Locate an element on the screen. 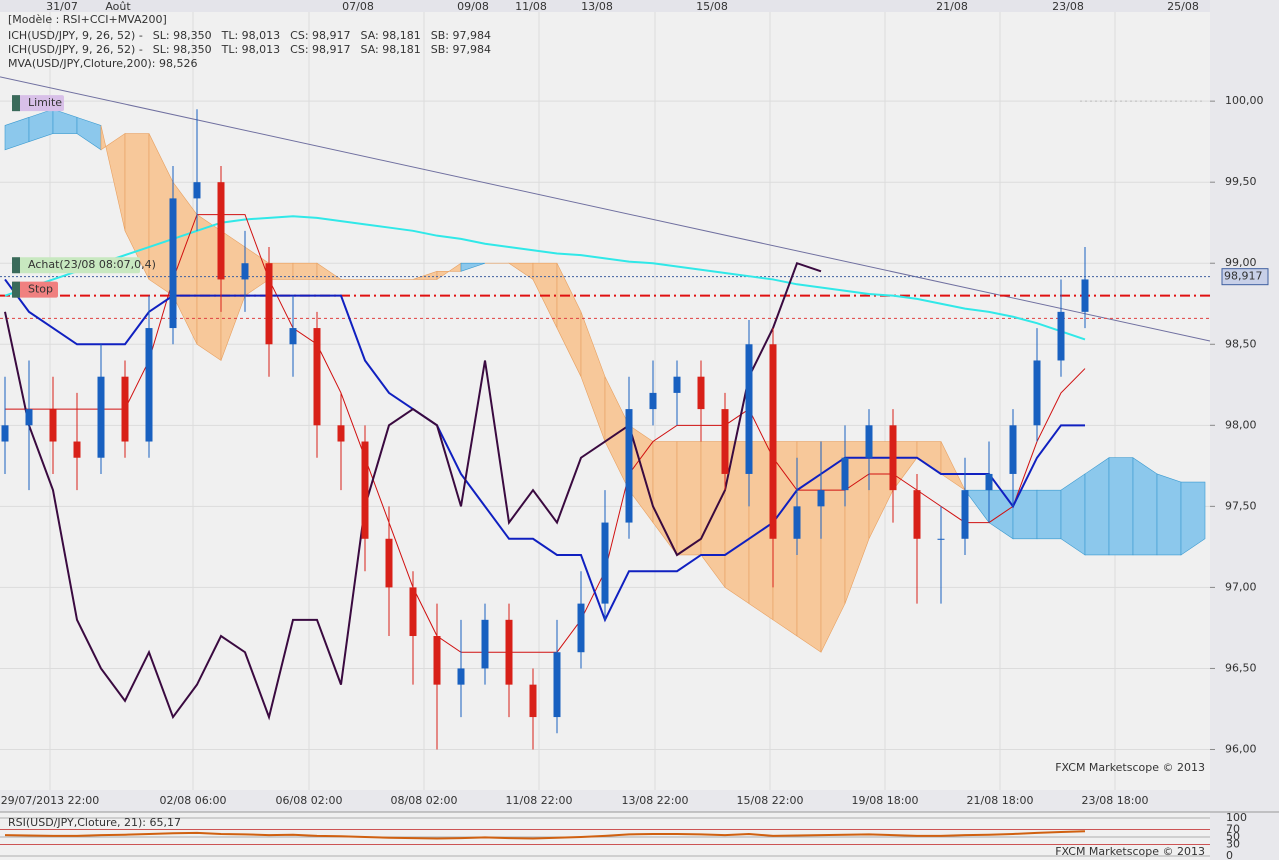  rsi-tick-label: 0 is located at coordinates (1229, 854).